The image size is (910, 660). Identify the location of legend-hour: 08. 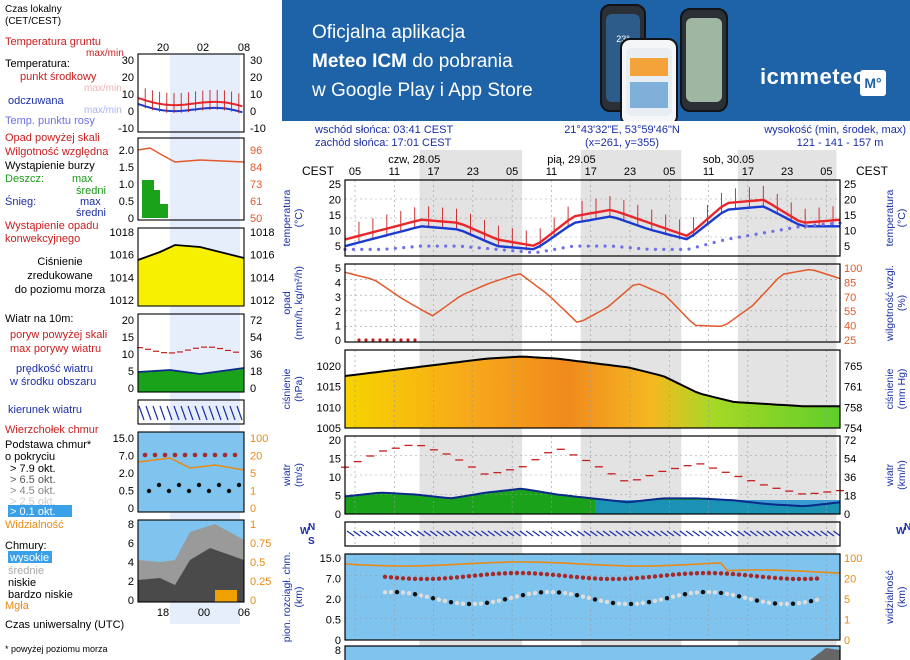
(244, 48).